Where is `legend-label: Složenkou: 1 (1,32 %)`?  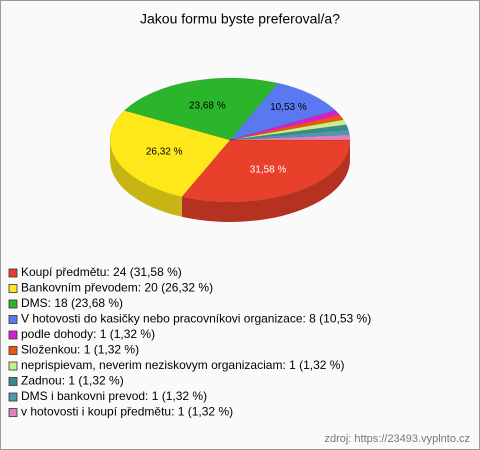 legend-label: Složenkou: 1 (1,32 %) is located at coordinates (80, 350).